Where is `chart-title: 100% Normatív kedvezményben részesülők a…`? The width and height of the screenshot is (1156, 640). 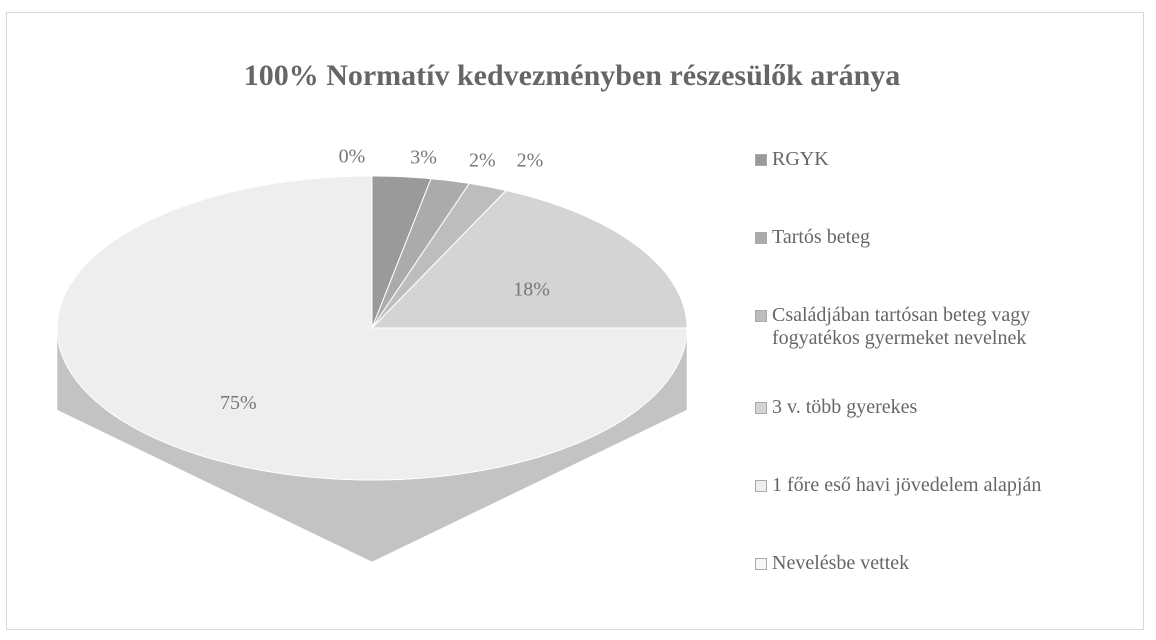
chart-title: 100% Normatív kedvezményben részesülők a… is located at coordinates (572, 75).